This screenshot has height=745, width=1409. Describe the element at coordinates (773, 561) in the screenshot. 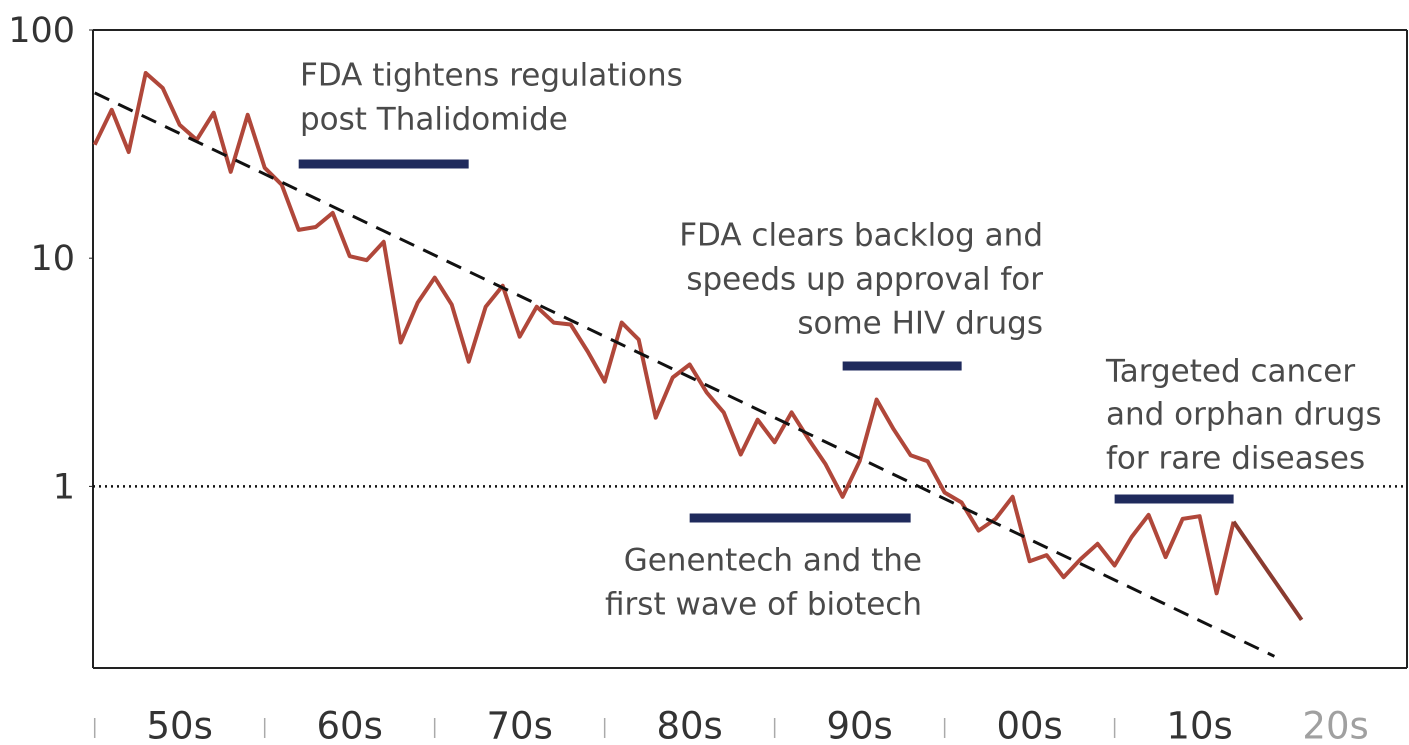

I see `annotation-text: Genentech and the` at that location.